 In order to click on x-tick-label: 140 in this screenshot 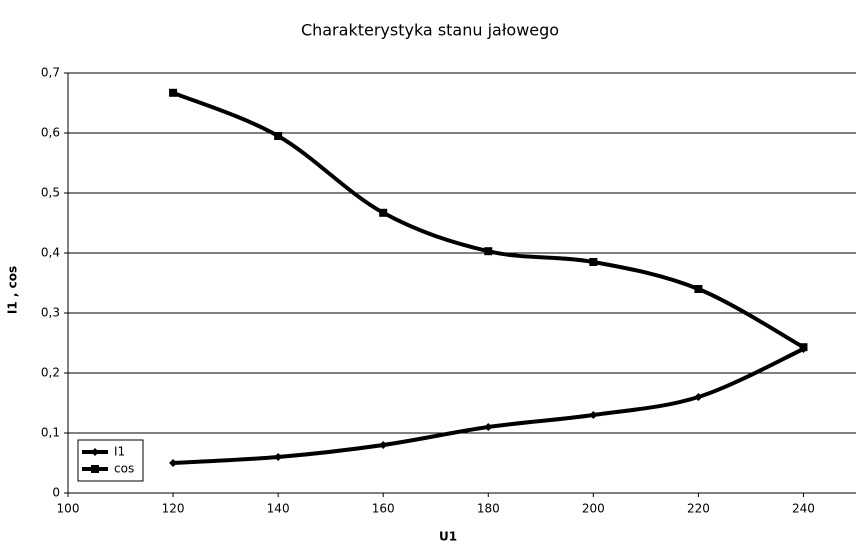, I will do `click(278, 509)`.